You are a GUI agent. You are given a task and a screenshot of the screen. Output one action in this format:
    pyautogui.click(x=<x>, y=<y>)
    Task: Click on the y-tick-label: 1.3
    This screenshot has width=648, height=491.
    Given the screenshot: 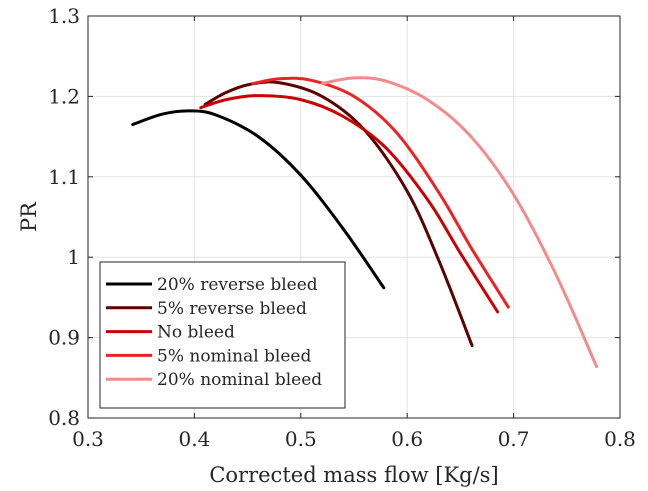 What is the action you would take?
    pyautogui.click(x=64, y=16)
    